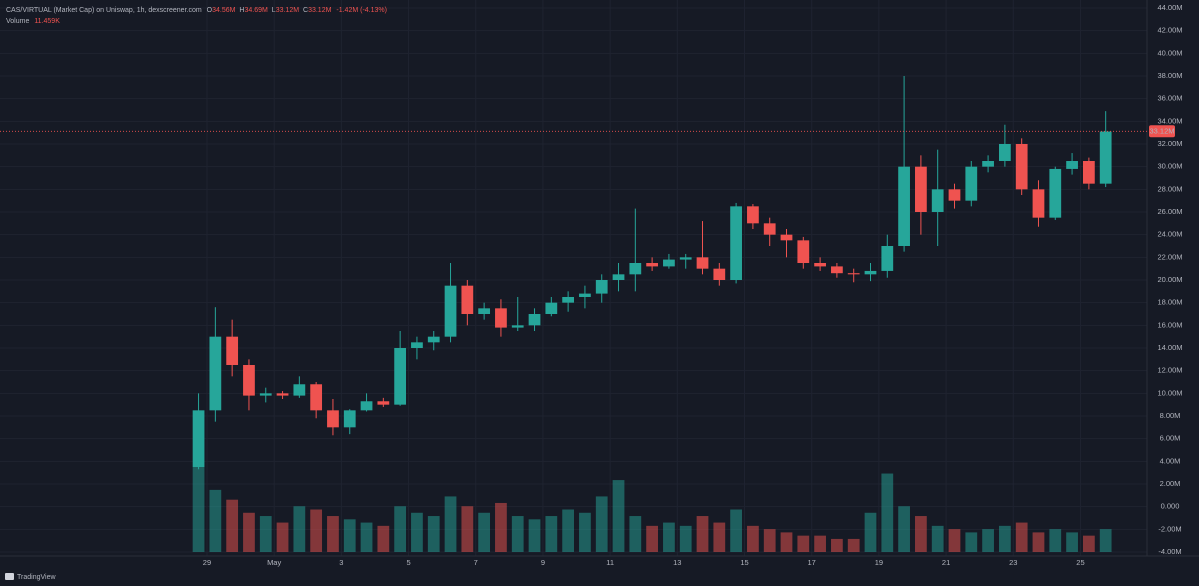  What do you see at coordinates (1169, 120) in the screenshot?
I see `y-tick-label: 34.00M` at bounding box center [1169, 120].